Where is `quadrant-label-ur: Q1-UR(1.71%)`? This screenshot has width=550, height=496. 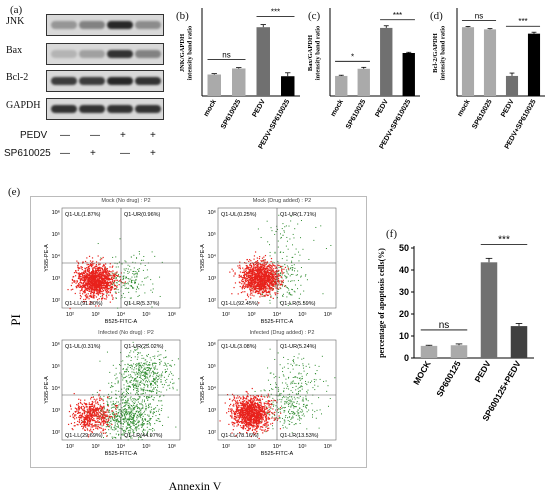
quadrant-label-ur: Q1-UR(1.71%) is located at coordinates (298, 215).